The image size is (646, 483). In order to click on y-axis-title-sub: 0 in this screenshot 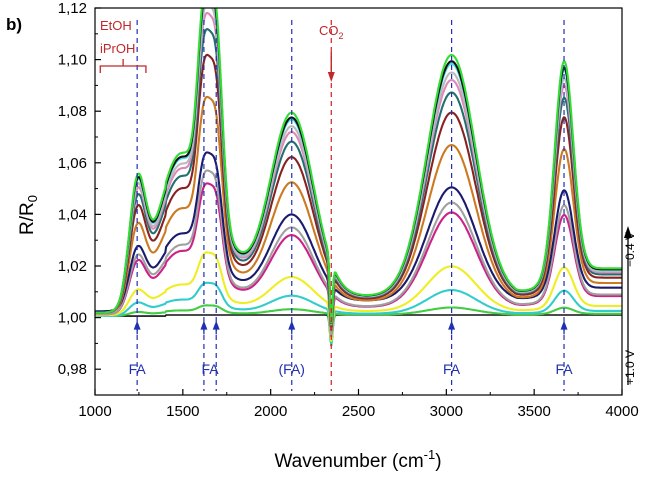, I will do `click(32, 198)`.